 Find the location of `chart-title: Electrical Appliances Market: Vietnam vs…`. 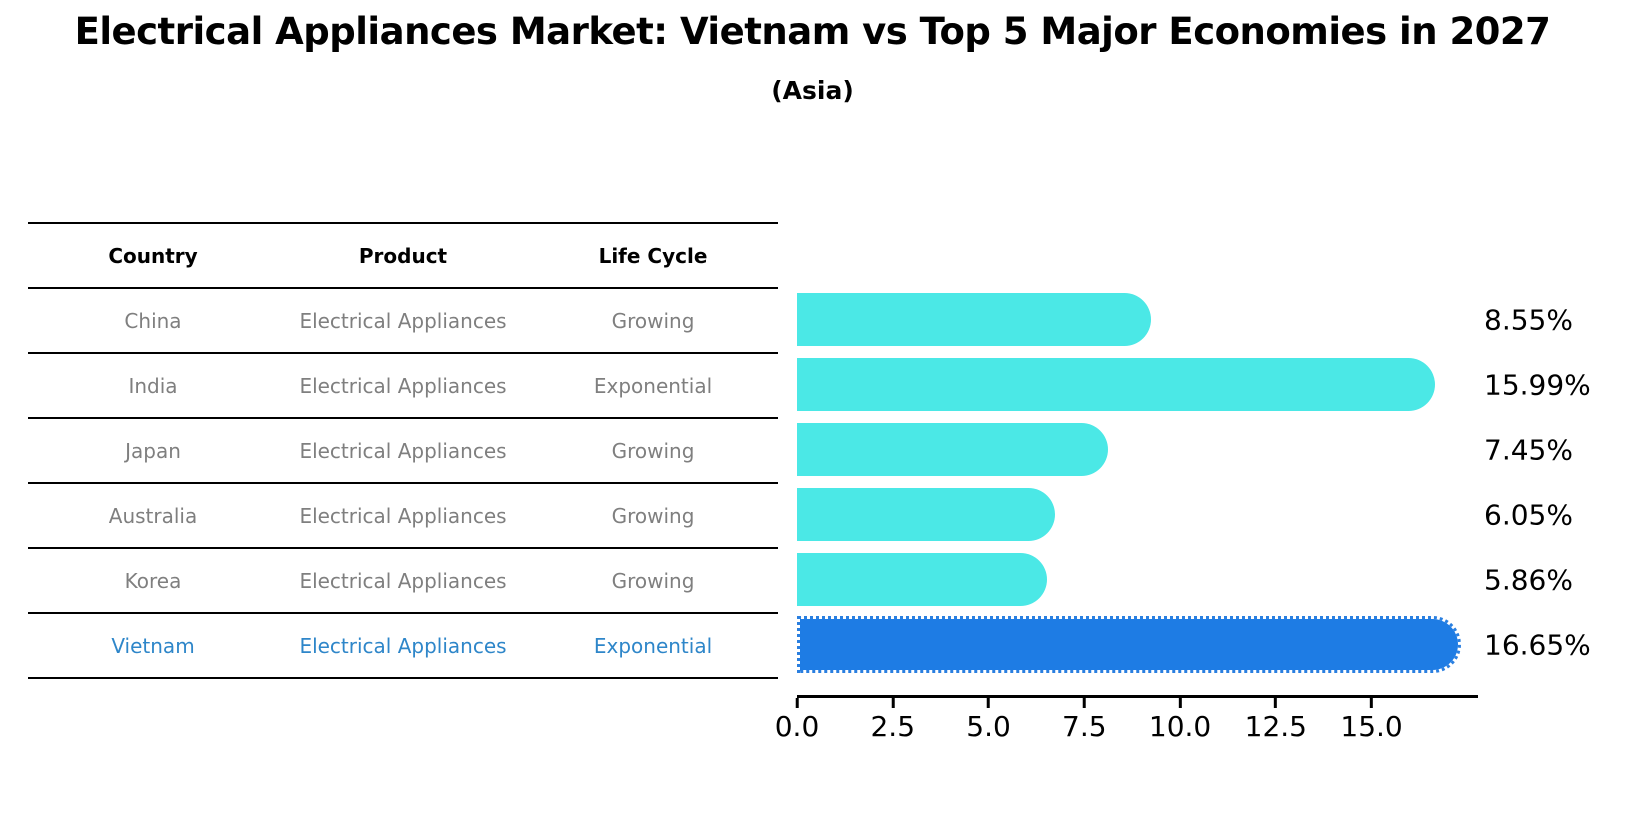

chart-title: Electrical Appliances Market: Vietnam vs… is located at coordinates (812, 31).